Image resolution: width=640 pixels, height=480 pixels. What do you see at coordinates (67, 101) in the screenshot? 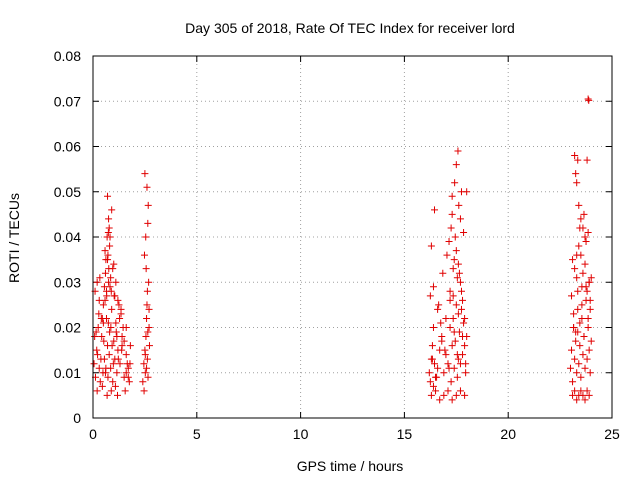
I see `y-tick-label: 0.07` at bounding box center [67, 101].